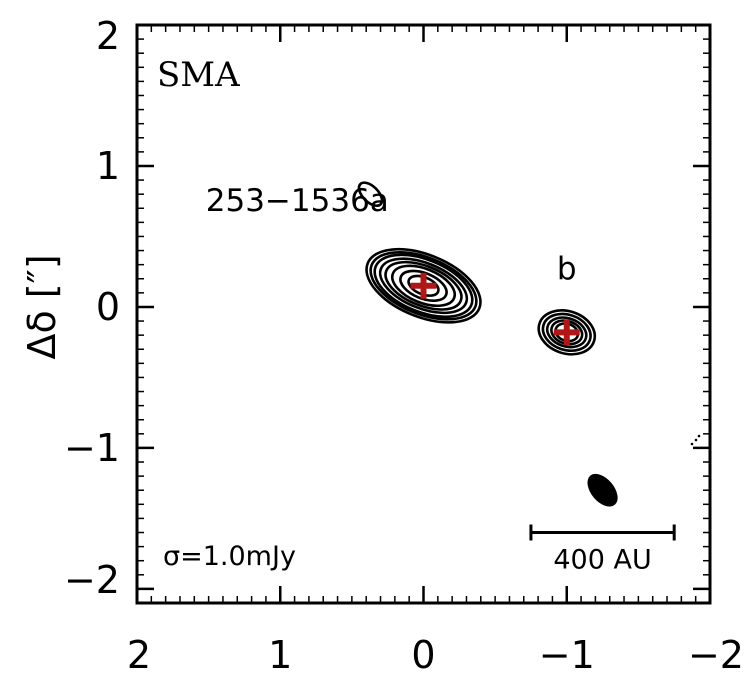 This screenshot has height=683, width=746. Describe the element at coordinates (139, 655) in the screenshot. I see `x-tick-label: 2` at that location.